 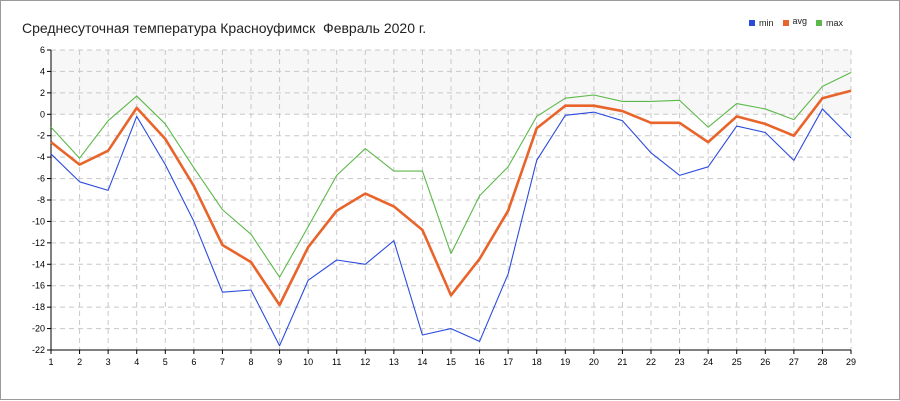 I want to click on legend-swatch-avg, so click(x=785, y=23).